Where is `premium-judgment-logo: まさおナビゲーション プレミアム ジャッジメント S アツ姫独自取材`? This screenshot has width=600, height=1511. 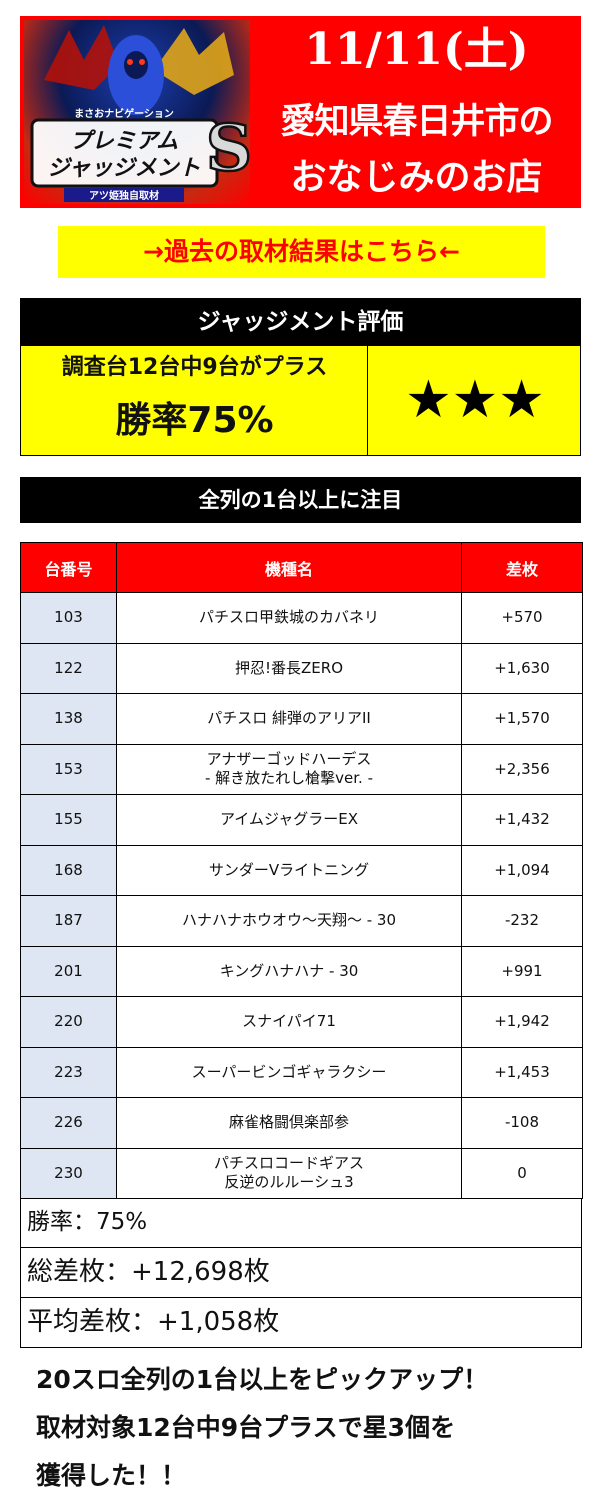 premium-judgment-logo: まさおナビゲーション プレミアム ジャッジメント S アツ姫独自取材 is located at coordinates (137, 112).